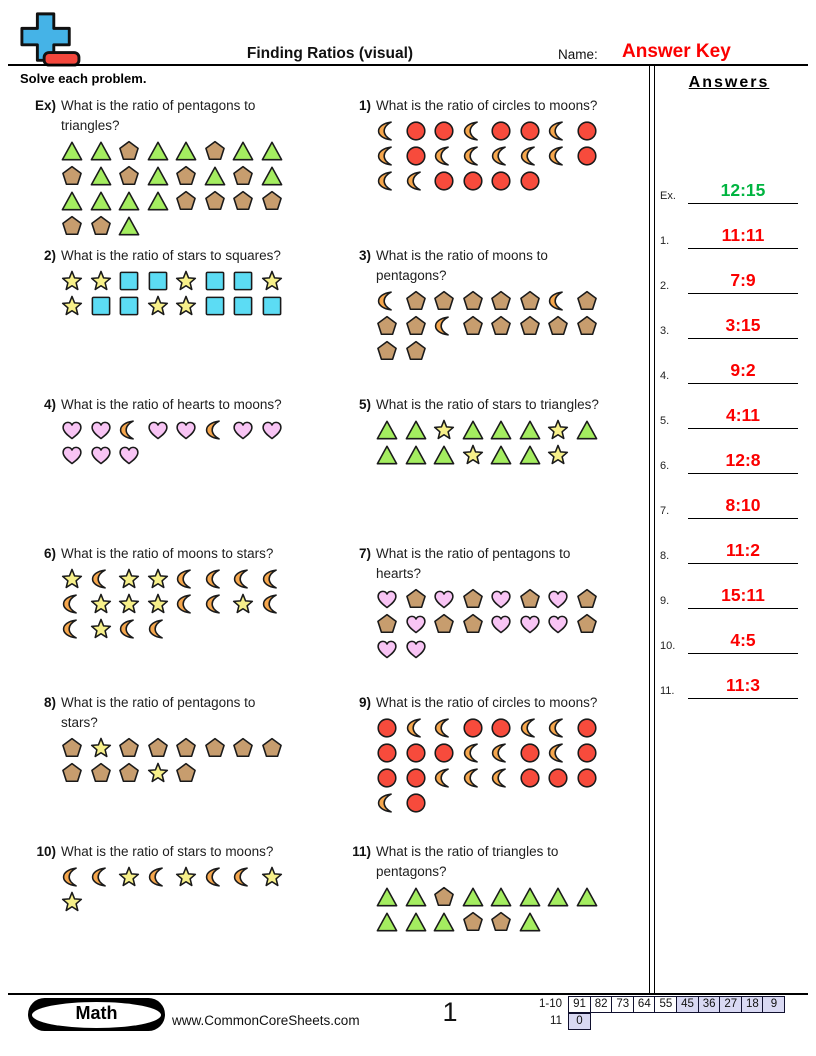 This screenshot has height=1056, width=816. Describe the element at coordinates (665, 331) in the screenshot. I see `answer-number: 3.` at that location.